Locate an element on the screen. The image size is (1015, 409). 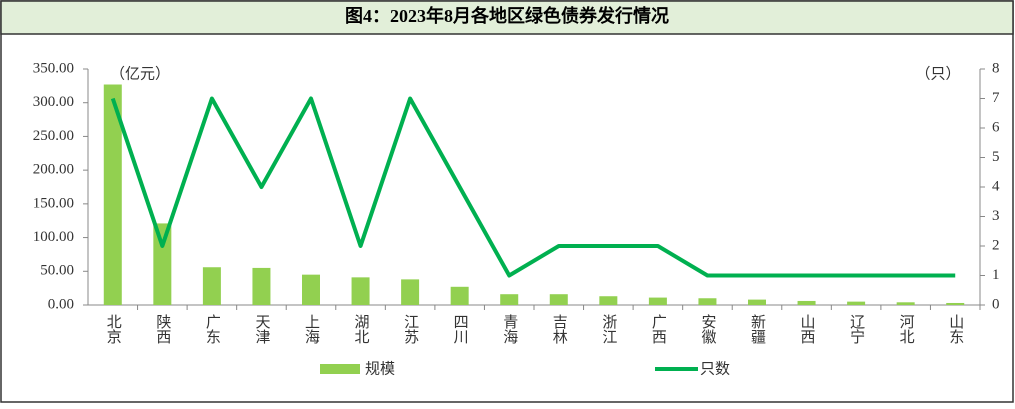
x-tick-label vert: 新疆 is located at coordinates (757, 329).